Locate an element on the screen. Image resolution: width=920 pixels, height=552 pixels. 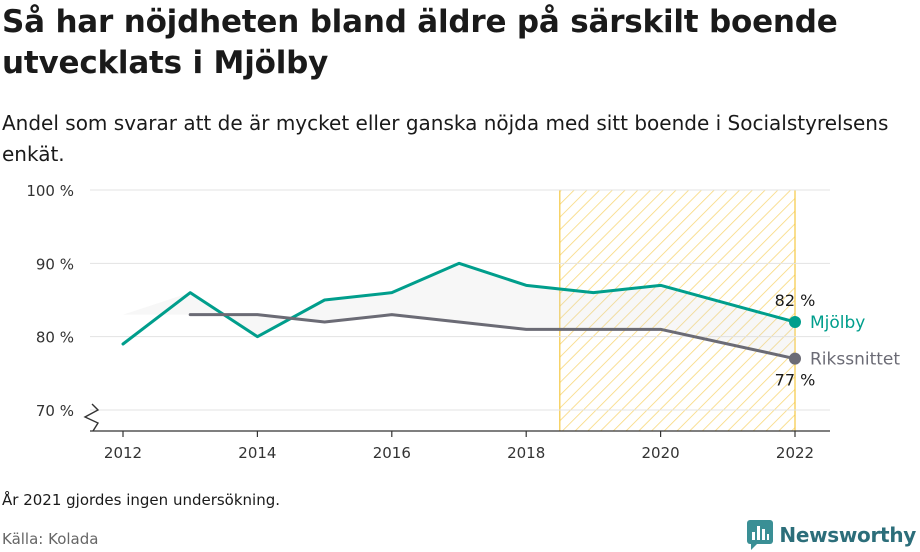
x-tick-label: 2014 is located at coordinates (257, 453).